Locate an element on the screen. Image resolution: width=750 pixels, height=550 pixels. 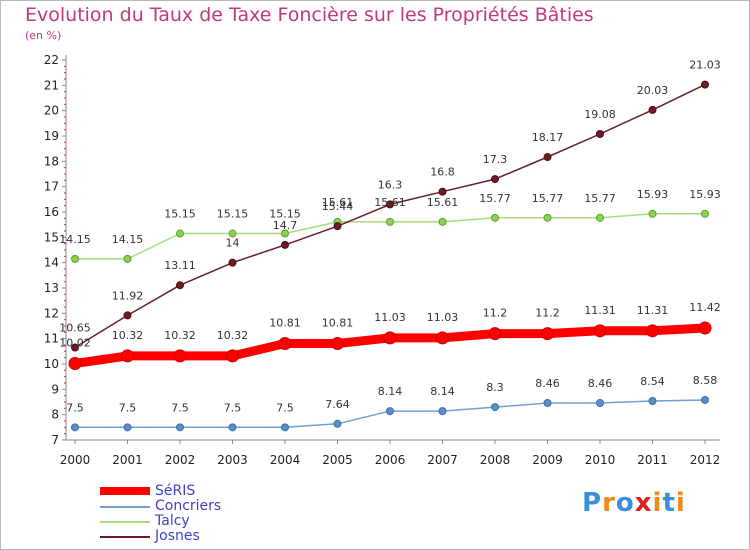
data-label: 11.42 is located at coordinates (705, 307).